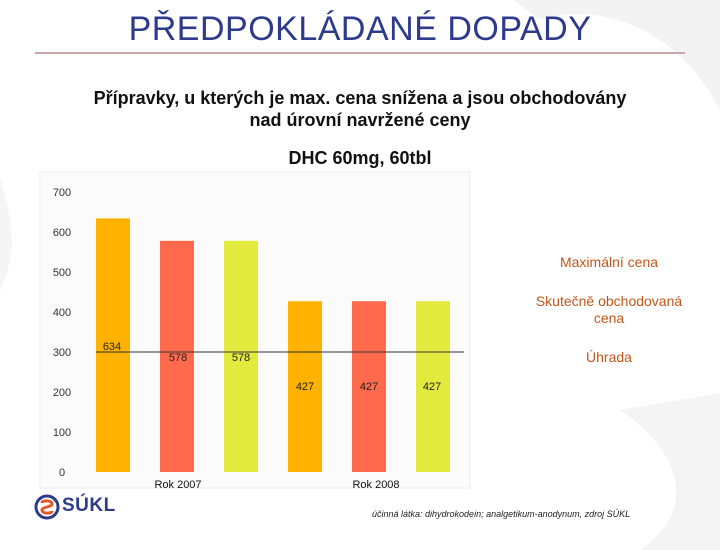  I want to click on y-tick-label: 0, so click(62, 473).